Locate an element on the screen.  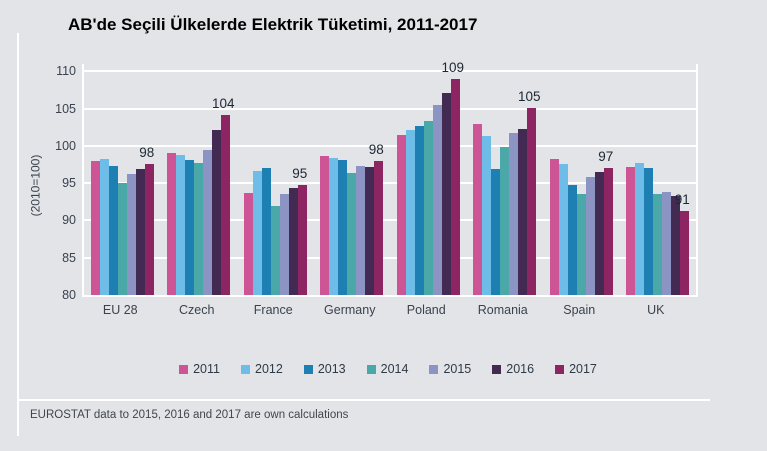
bar-france-2012 is located at coordinates (257, 232).